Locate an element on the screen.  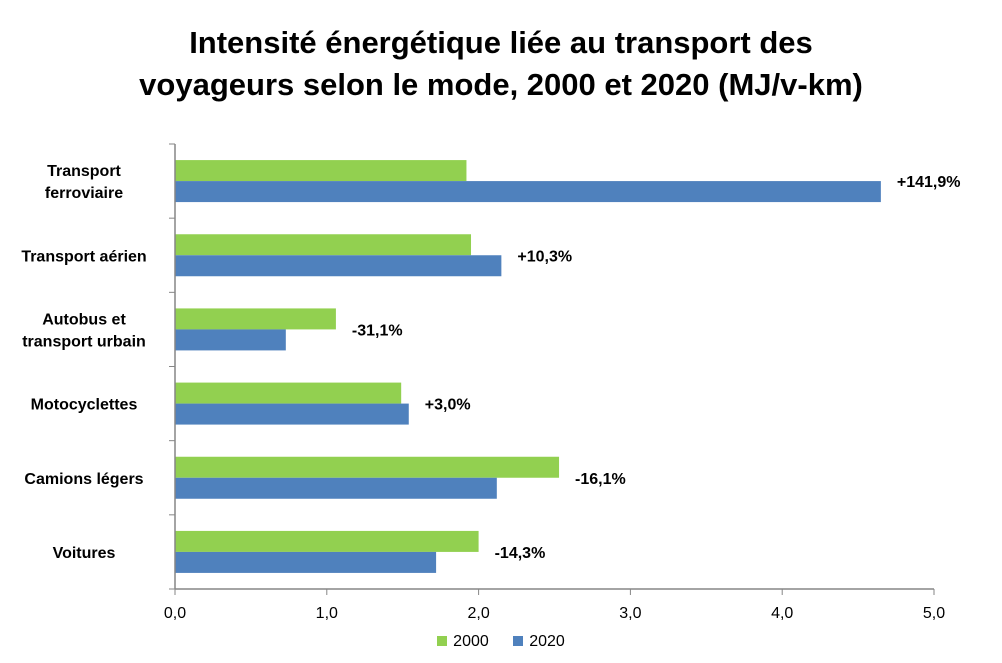
data-label-4: -16,1% is located at coordinates (600, 479).